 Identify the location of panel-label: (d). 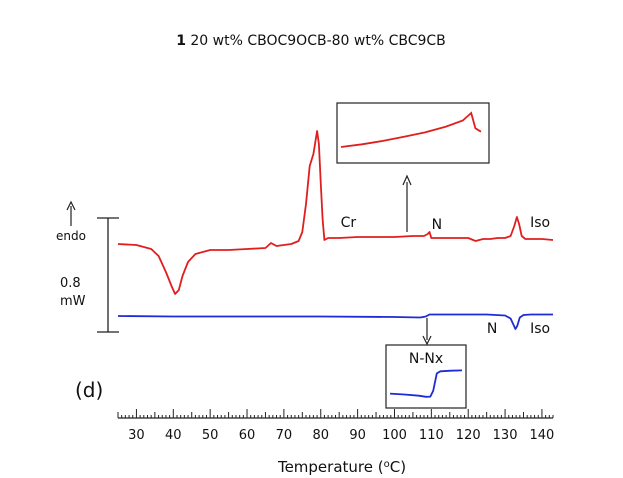
(89, 390).